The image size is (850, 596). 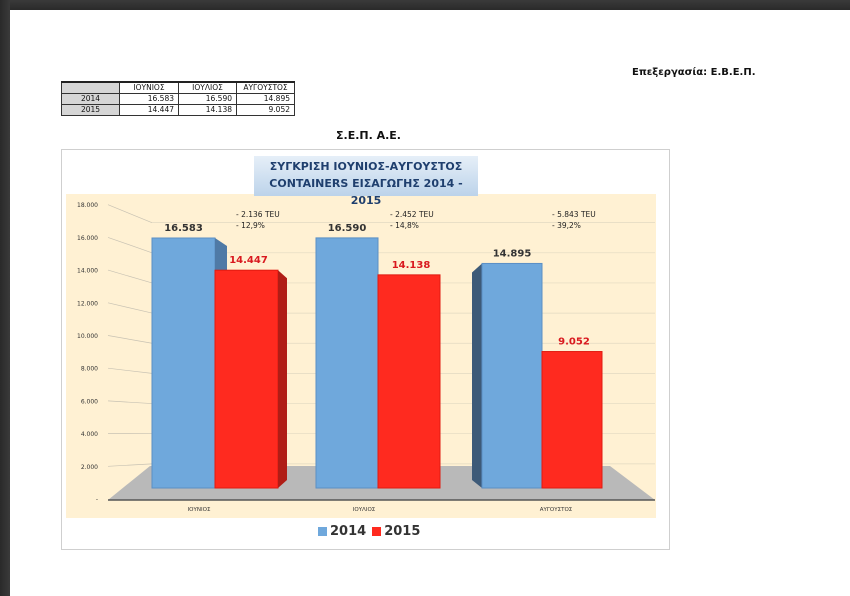 I want to click on window-frame-left, so click(x=5, y=298).